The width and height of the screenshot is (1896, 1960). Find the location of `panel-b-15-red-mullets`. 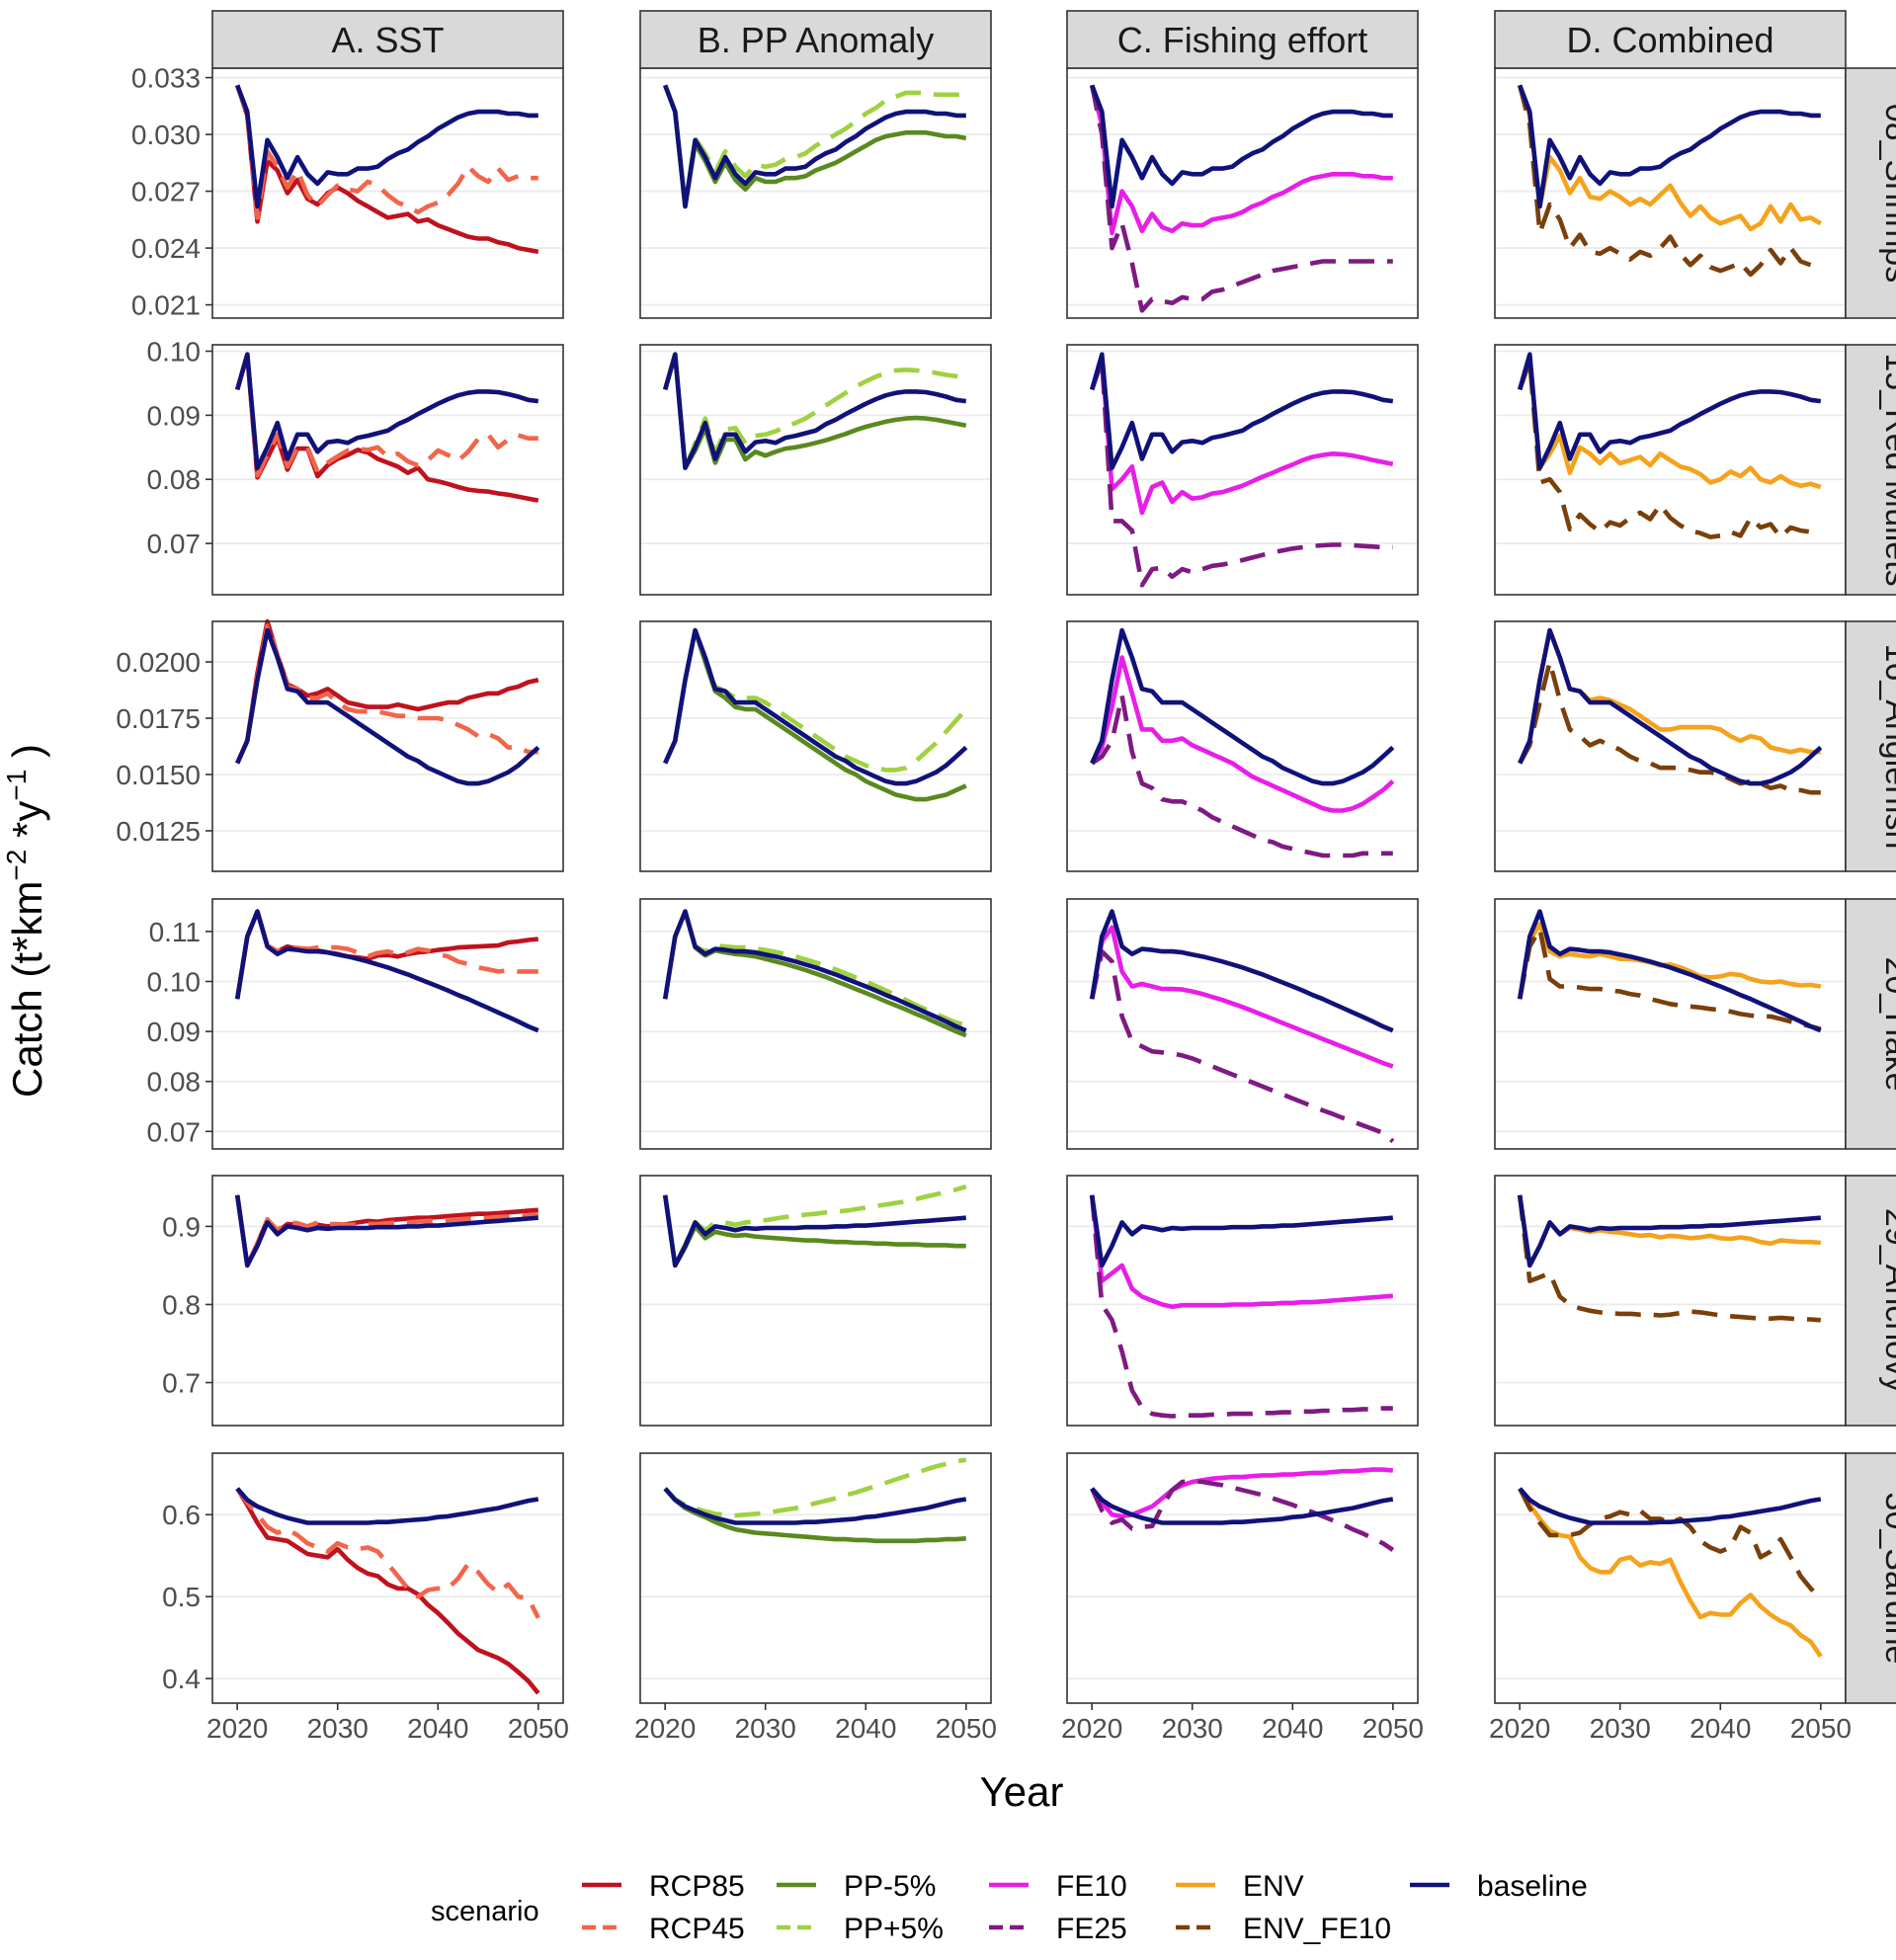

panel-b-15-red-mullets is located at coordinates (815, 470).